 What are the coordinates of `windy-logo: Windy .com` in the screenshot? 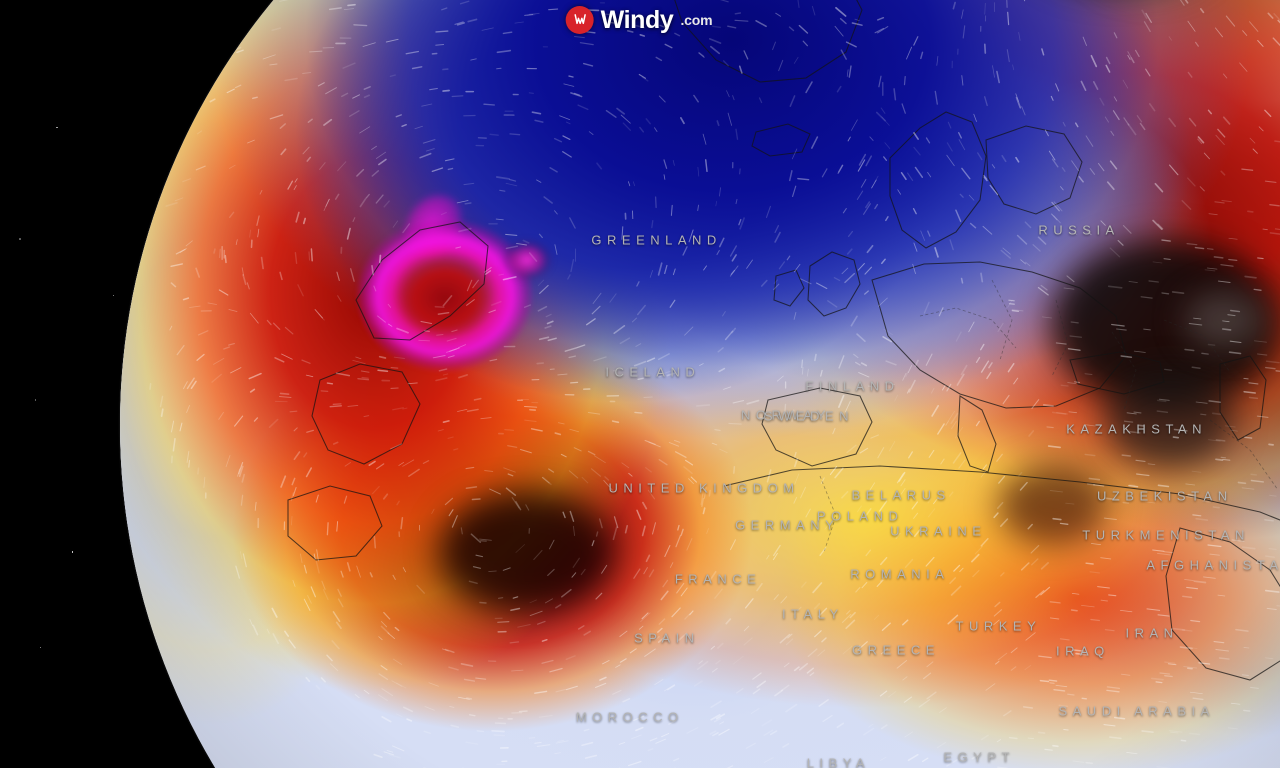 It's located at (640, 21).